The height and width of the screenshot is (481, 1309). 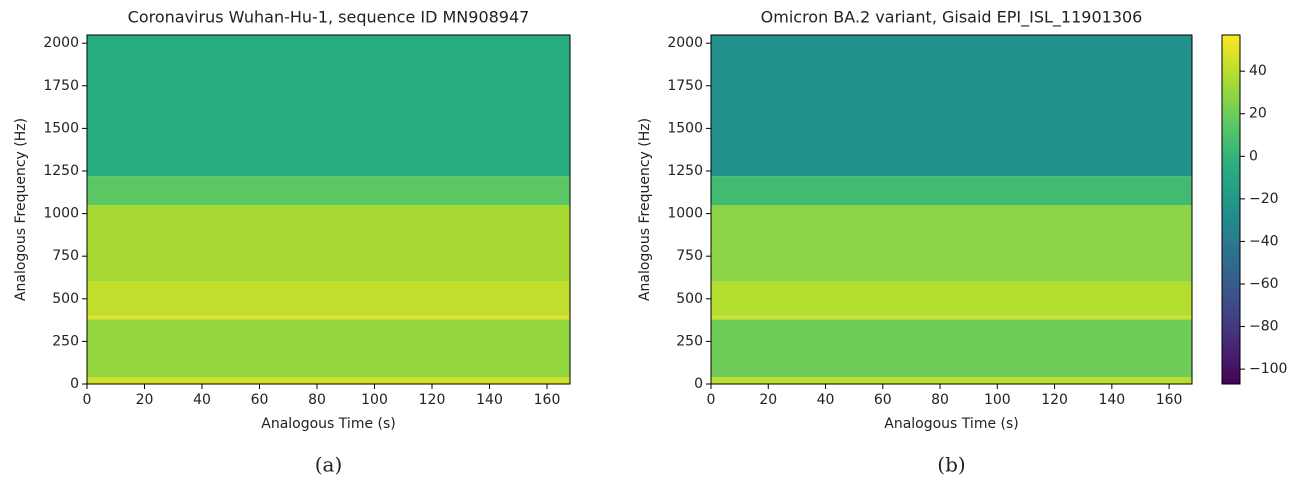 I want to click on colorbar-tick-label: 20, so click(x=1258, y=114).